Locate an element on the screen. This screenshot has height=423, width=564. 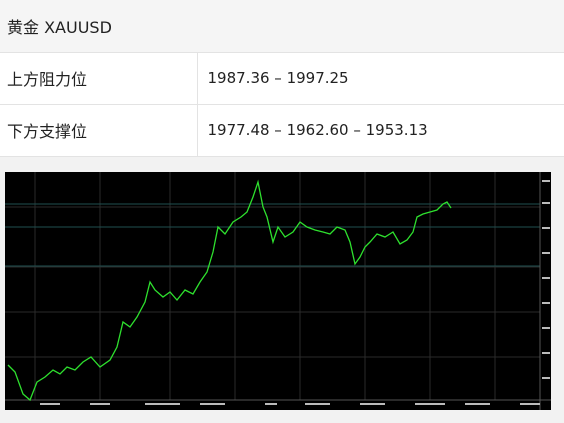
header-title: 黄金 XAUUSD is located at coordinates (282, 26).